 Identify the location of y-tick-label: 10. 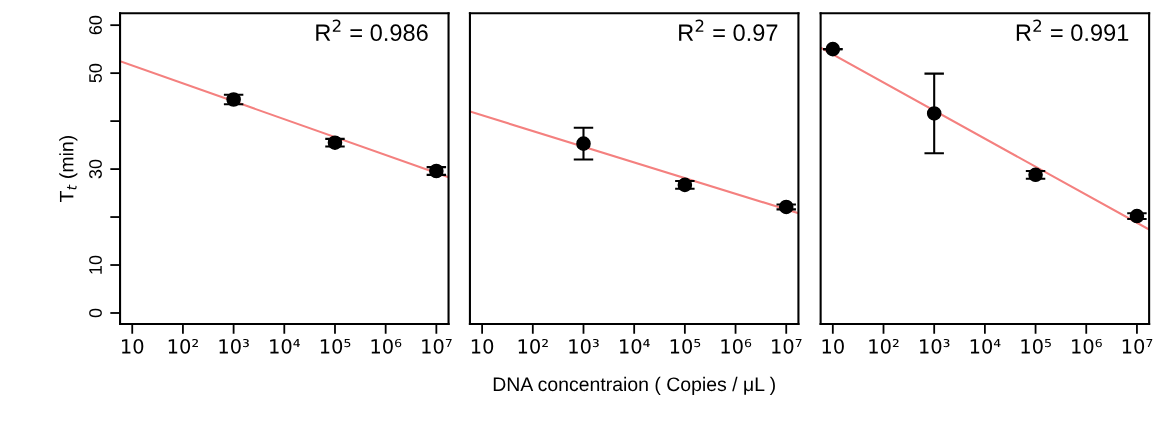
(95, 264).